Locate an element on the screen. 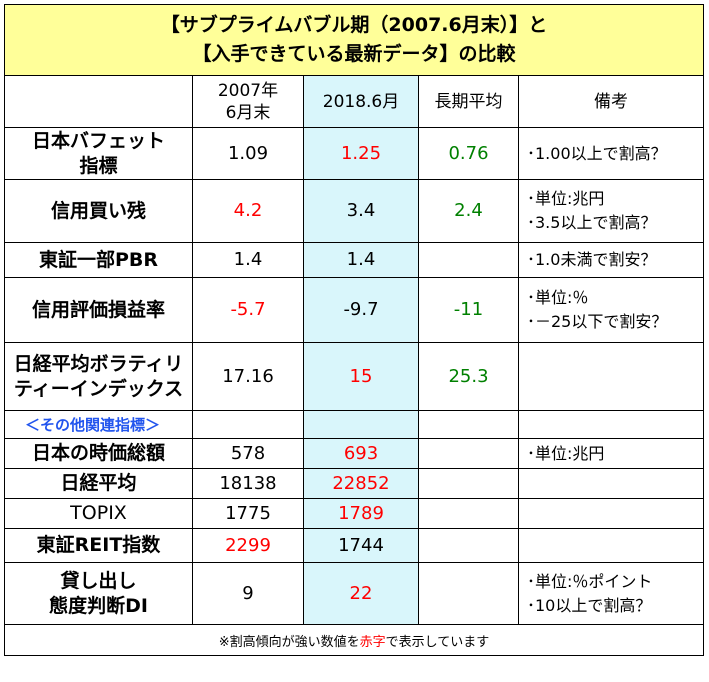 This screenshot has width=709, height=682. row-note: ･単位:％ ･－25以下で割安？ is located at coordinates (611, 310).